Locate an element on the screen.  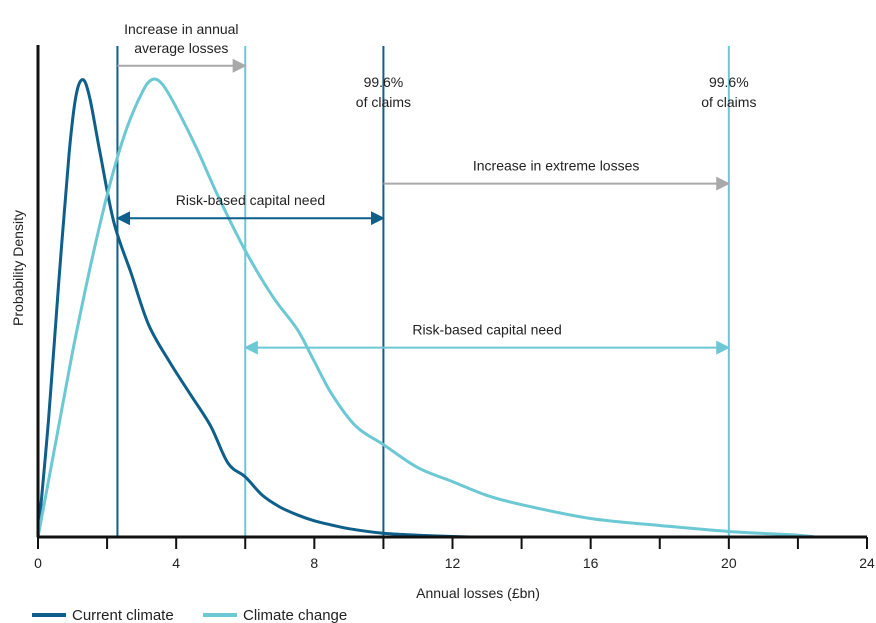
reference-line-3-label-line1: 99.6% is located at coordinates (384, 82).